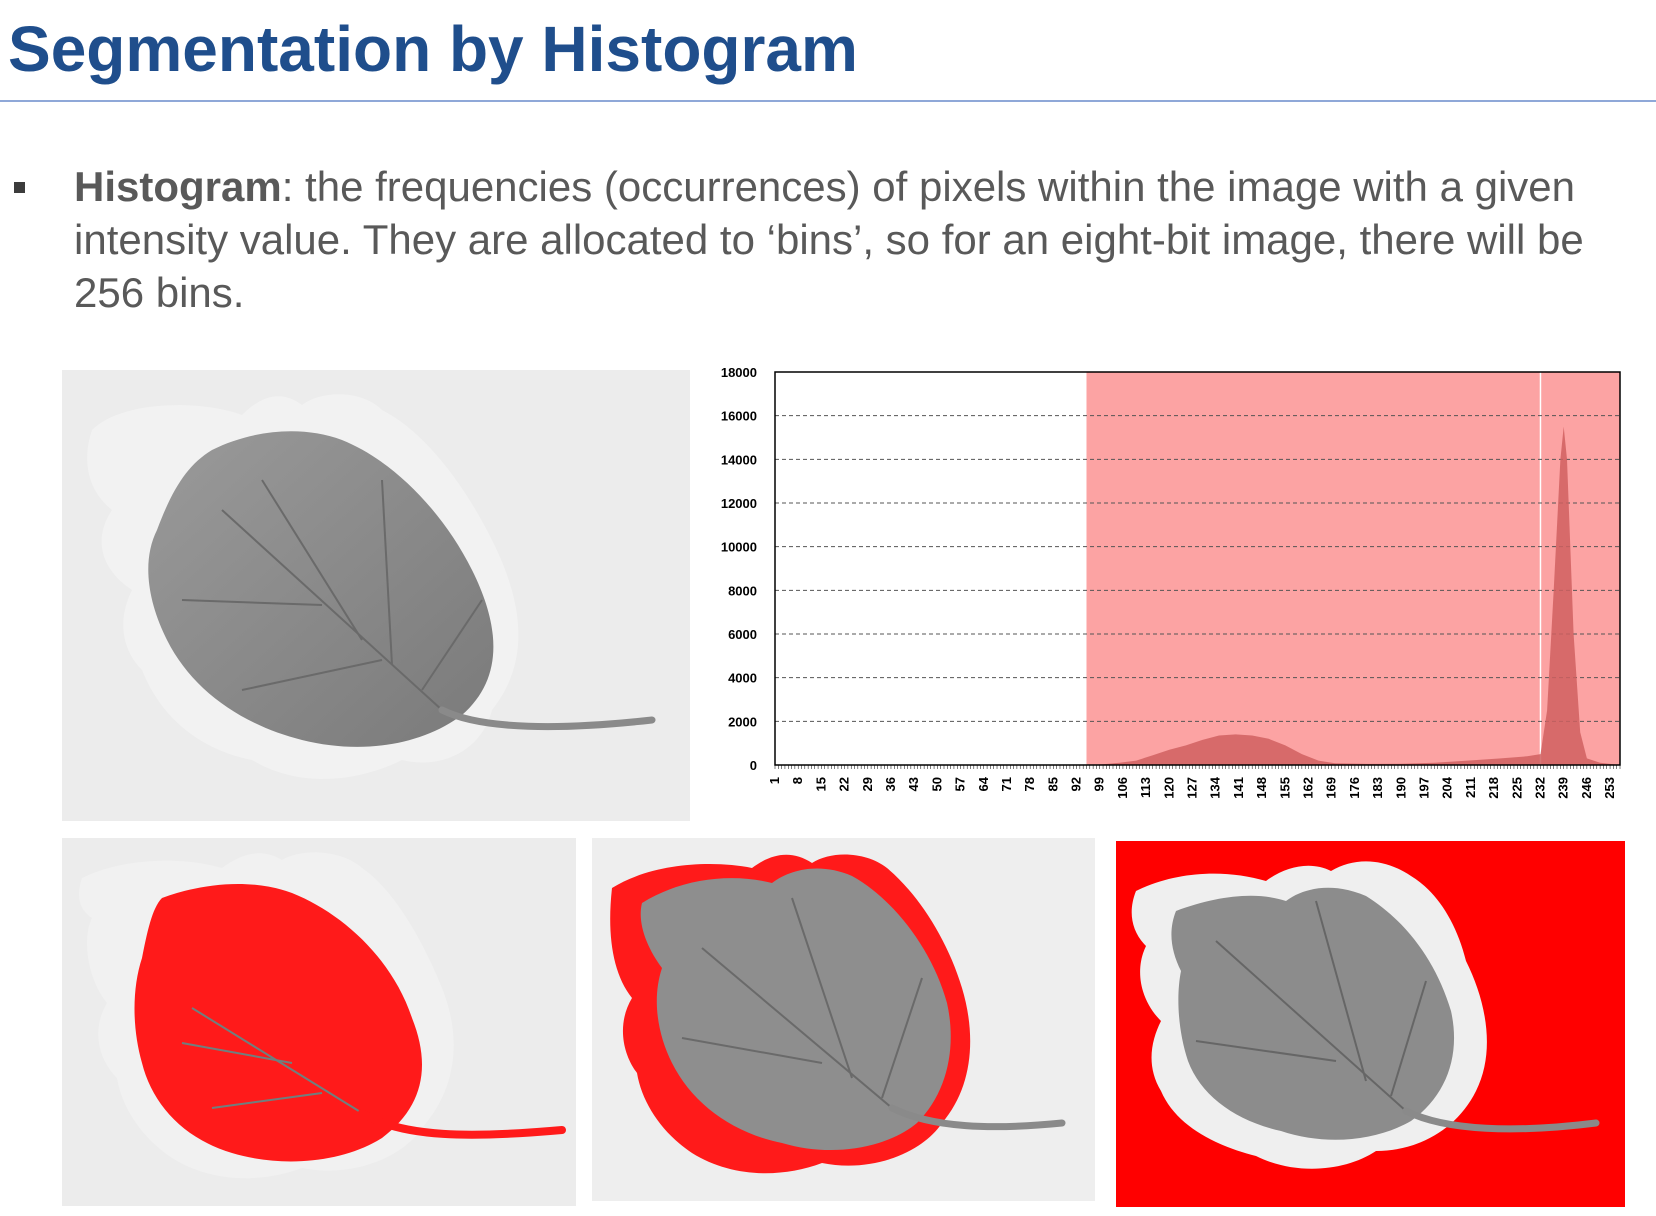 Image resolution: width=1656 pixels, height=1216 pixels. Describe the element at coordinates (742, 634) in the screenshot. I see `y-tick-label-6000: 6000` at that location.